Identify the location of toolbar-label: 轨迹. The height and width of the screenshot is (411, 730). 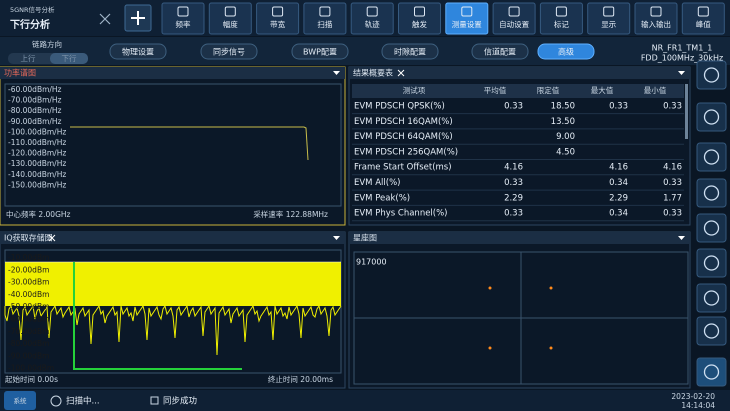
(372, 24).